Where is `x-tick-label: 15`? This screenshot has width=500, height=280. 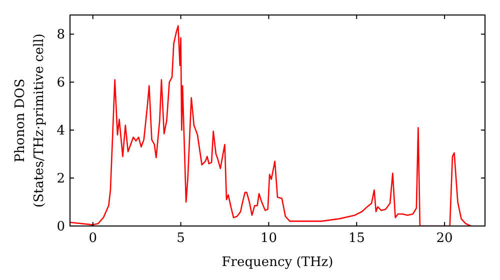 x-tick-label: 15 is located at coordinates (356, 238).